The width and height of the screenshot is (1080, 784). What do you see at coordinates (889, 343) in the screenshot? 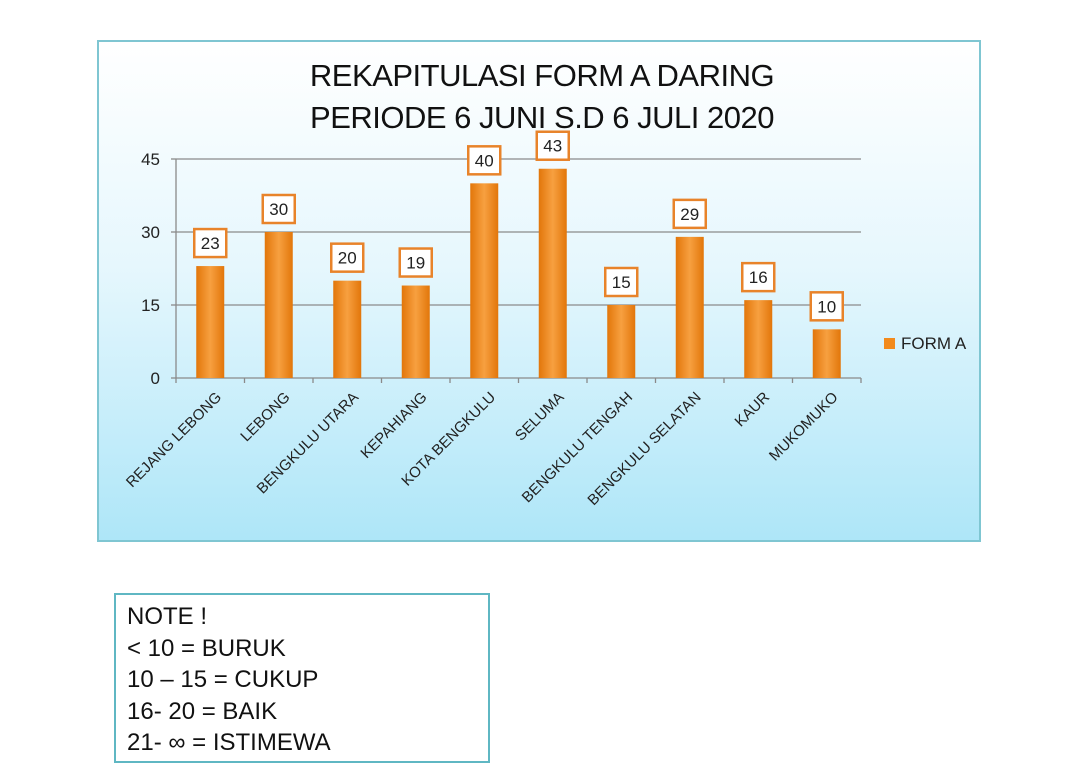
I see `legend-swatch` at bounding box center [889, 343].